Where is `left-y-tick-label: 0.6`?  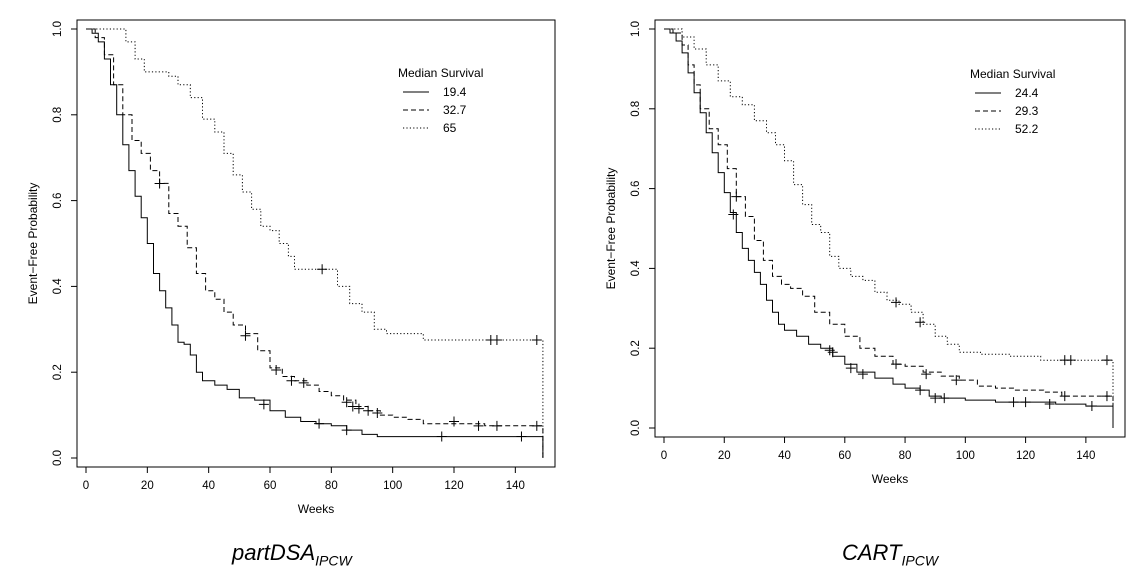 left-y-tick-label: 0.6 is located at coordinates (58, 201).